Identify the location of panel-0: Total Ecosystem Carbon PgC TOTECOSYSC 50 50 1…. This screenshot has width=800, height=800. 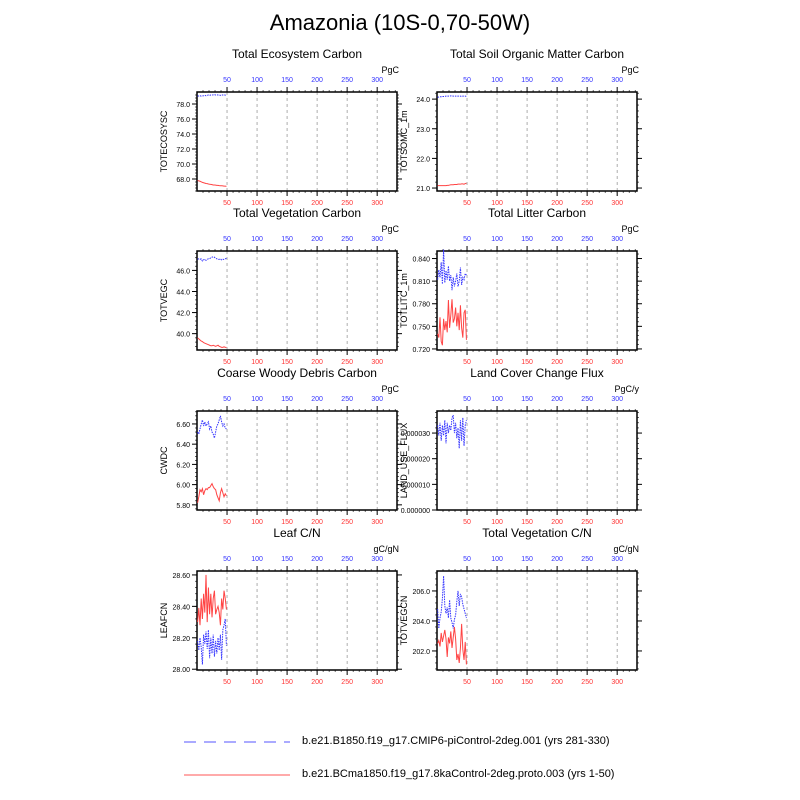
(280, 127).